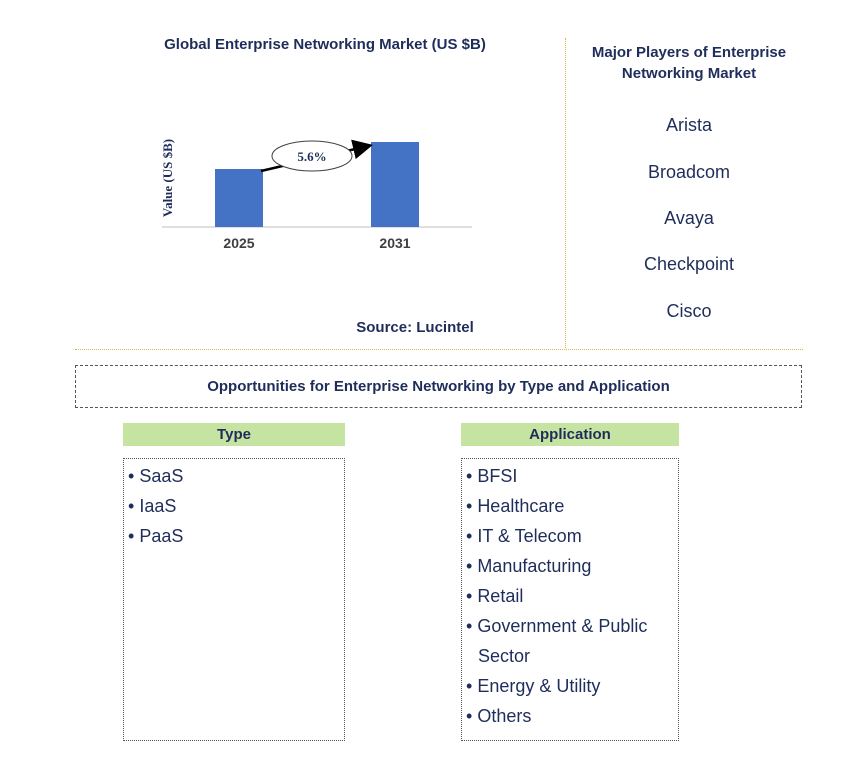 Image resolution: width=868 pixels, height=762 pixels. Describe the element at coordinates (156, 536) in the screenshot. I see `type-item: • PaaS` at that location.